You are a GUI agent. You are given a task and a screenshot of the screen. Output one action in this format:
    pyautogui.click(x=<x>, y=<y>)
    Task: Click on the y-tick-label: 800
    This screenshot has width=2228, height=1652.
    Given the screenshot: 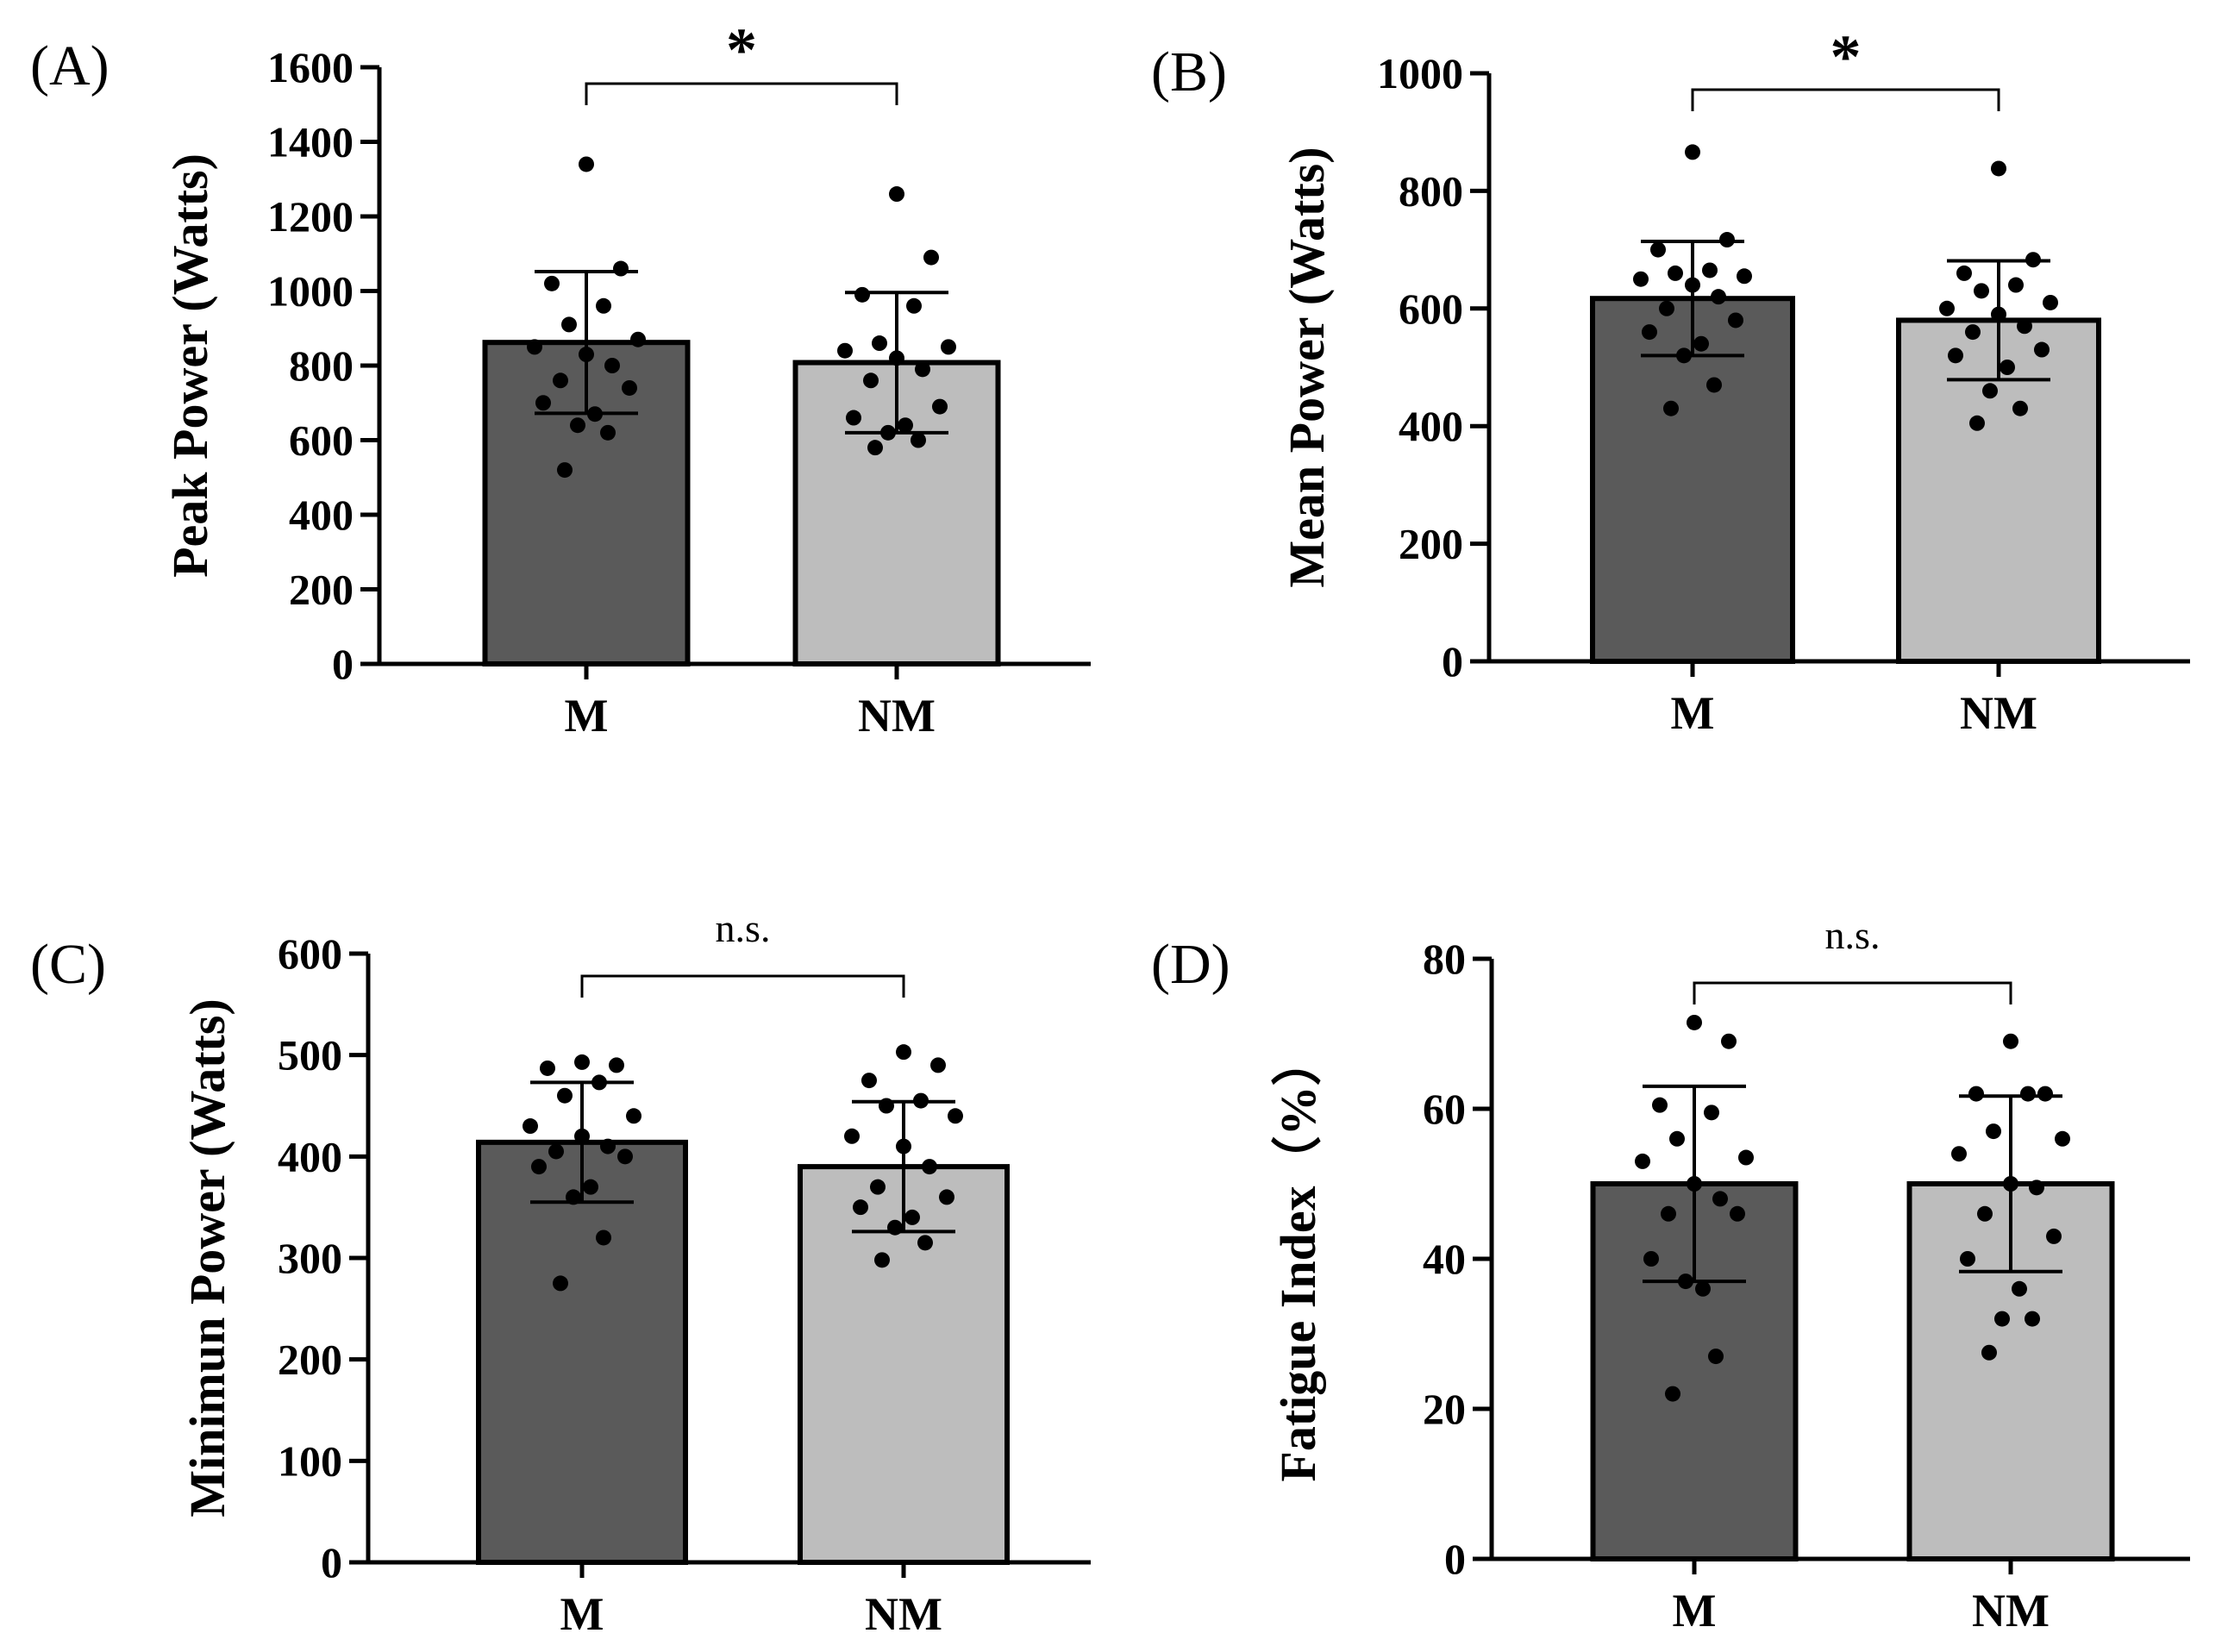 What is the action you would take?
    pyautogui.click(x=321, y=365)
    